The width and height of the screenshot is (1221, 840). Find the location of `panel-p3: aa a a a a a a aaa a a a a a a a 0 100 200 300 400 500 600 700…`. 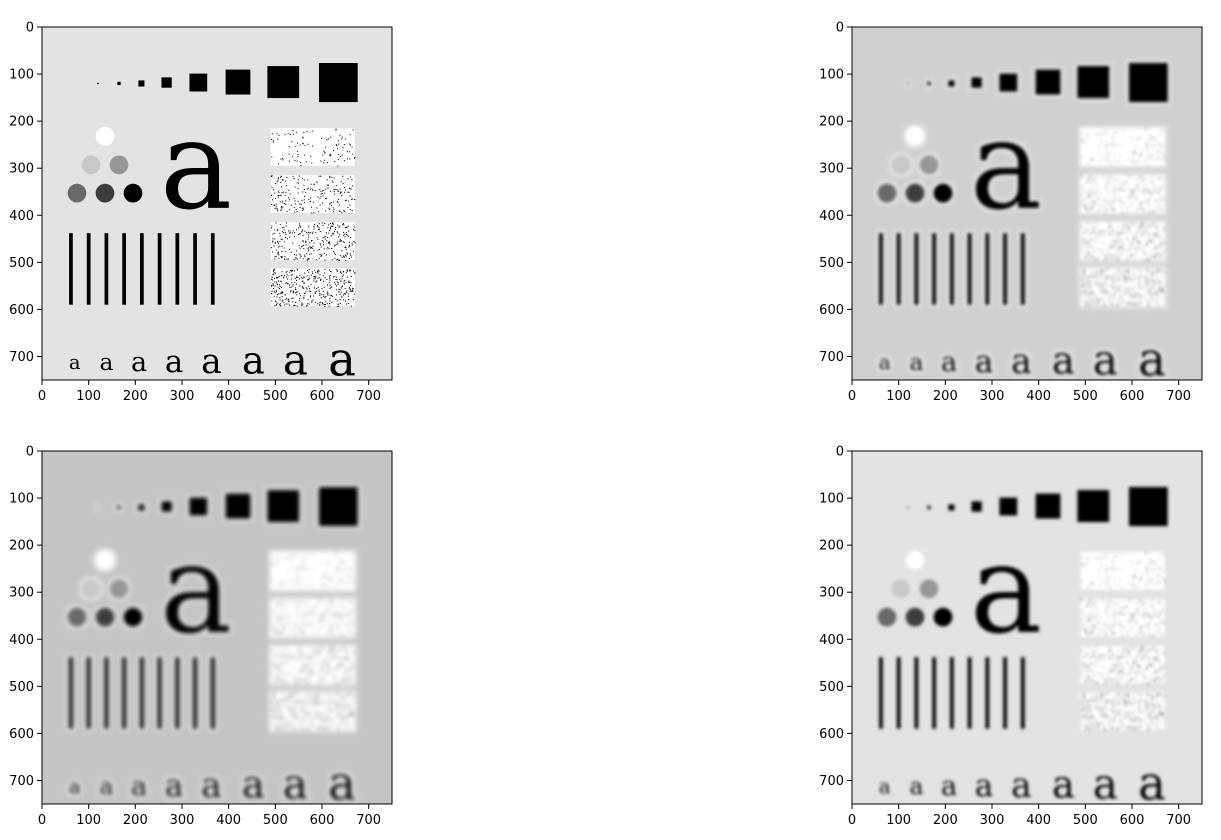

panel-p3: aa a a a a a a aaa a a a a a a a 0 100 200 300 400 500 600 700… is located at coordinates (201, 636).